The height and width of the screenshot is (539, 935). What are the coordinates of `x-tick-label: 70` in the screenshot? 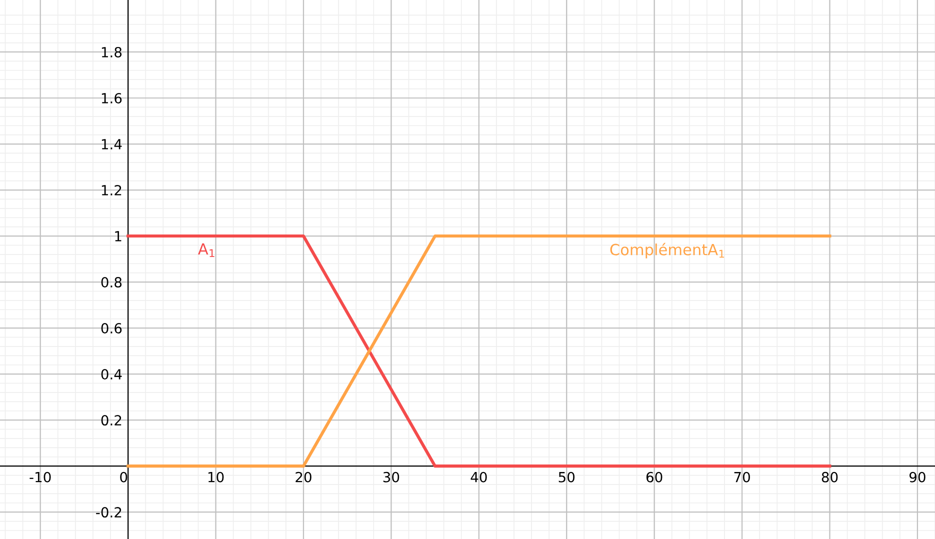 It's located at (742, 477).